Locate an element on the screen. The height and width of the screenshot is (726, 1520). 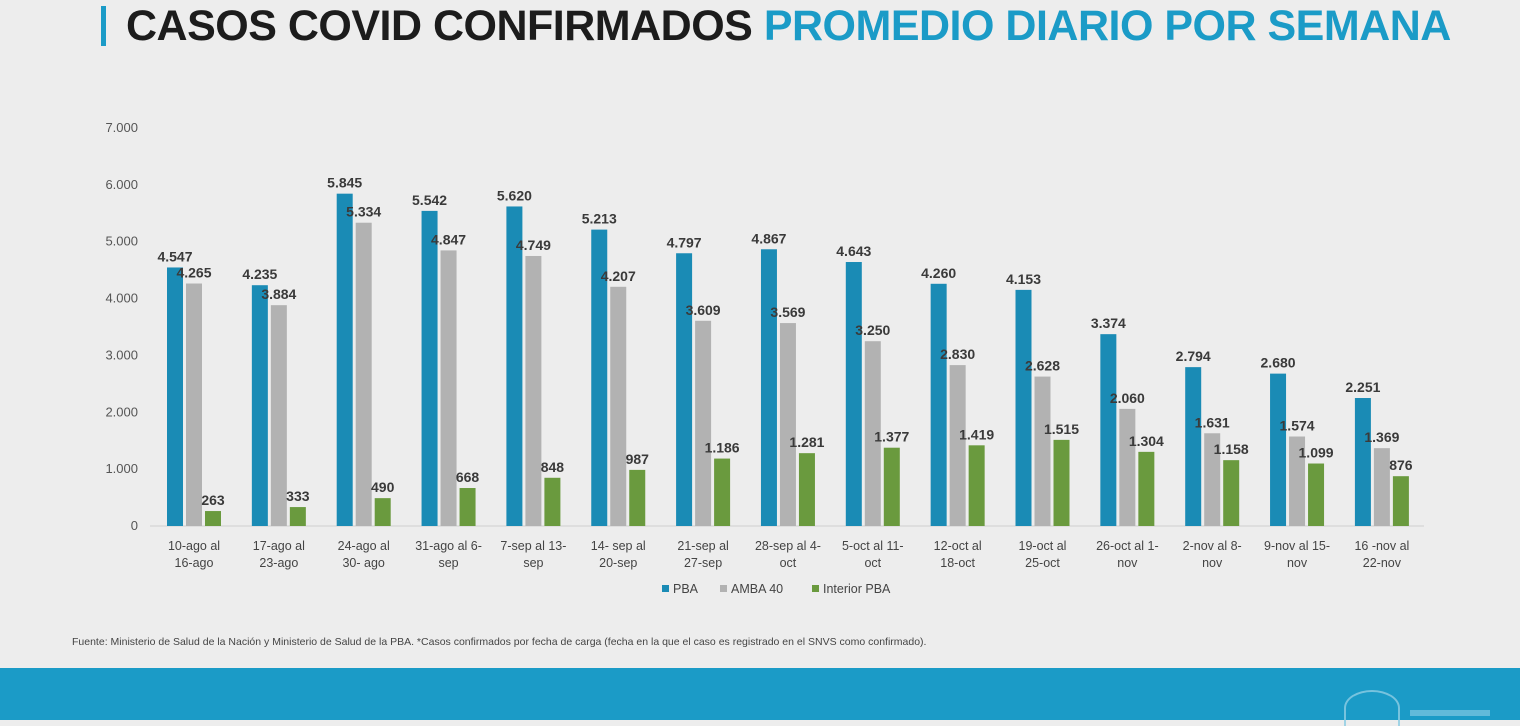
bar-value-label: 4.547 is located at coordinates (174, 256).